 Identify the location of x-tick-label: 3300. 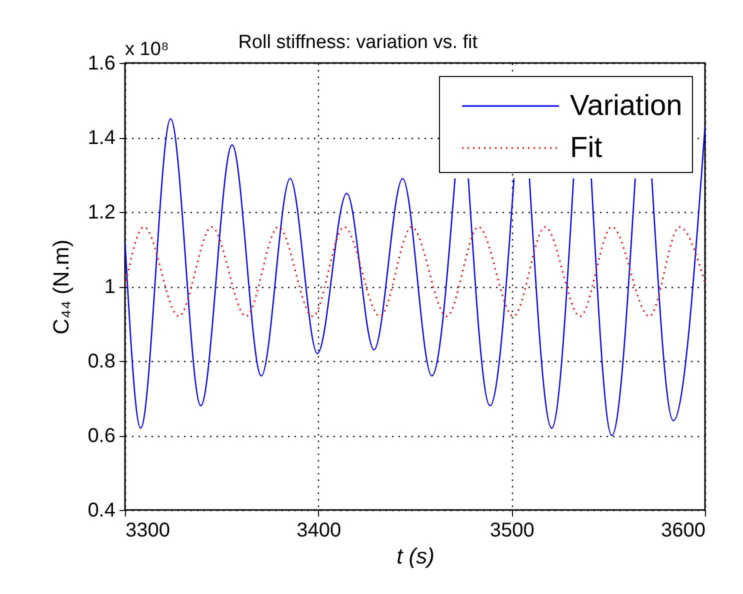
(148, 531).